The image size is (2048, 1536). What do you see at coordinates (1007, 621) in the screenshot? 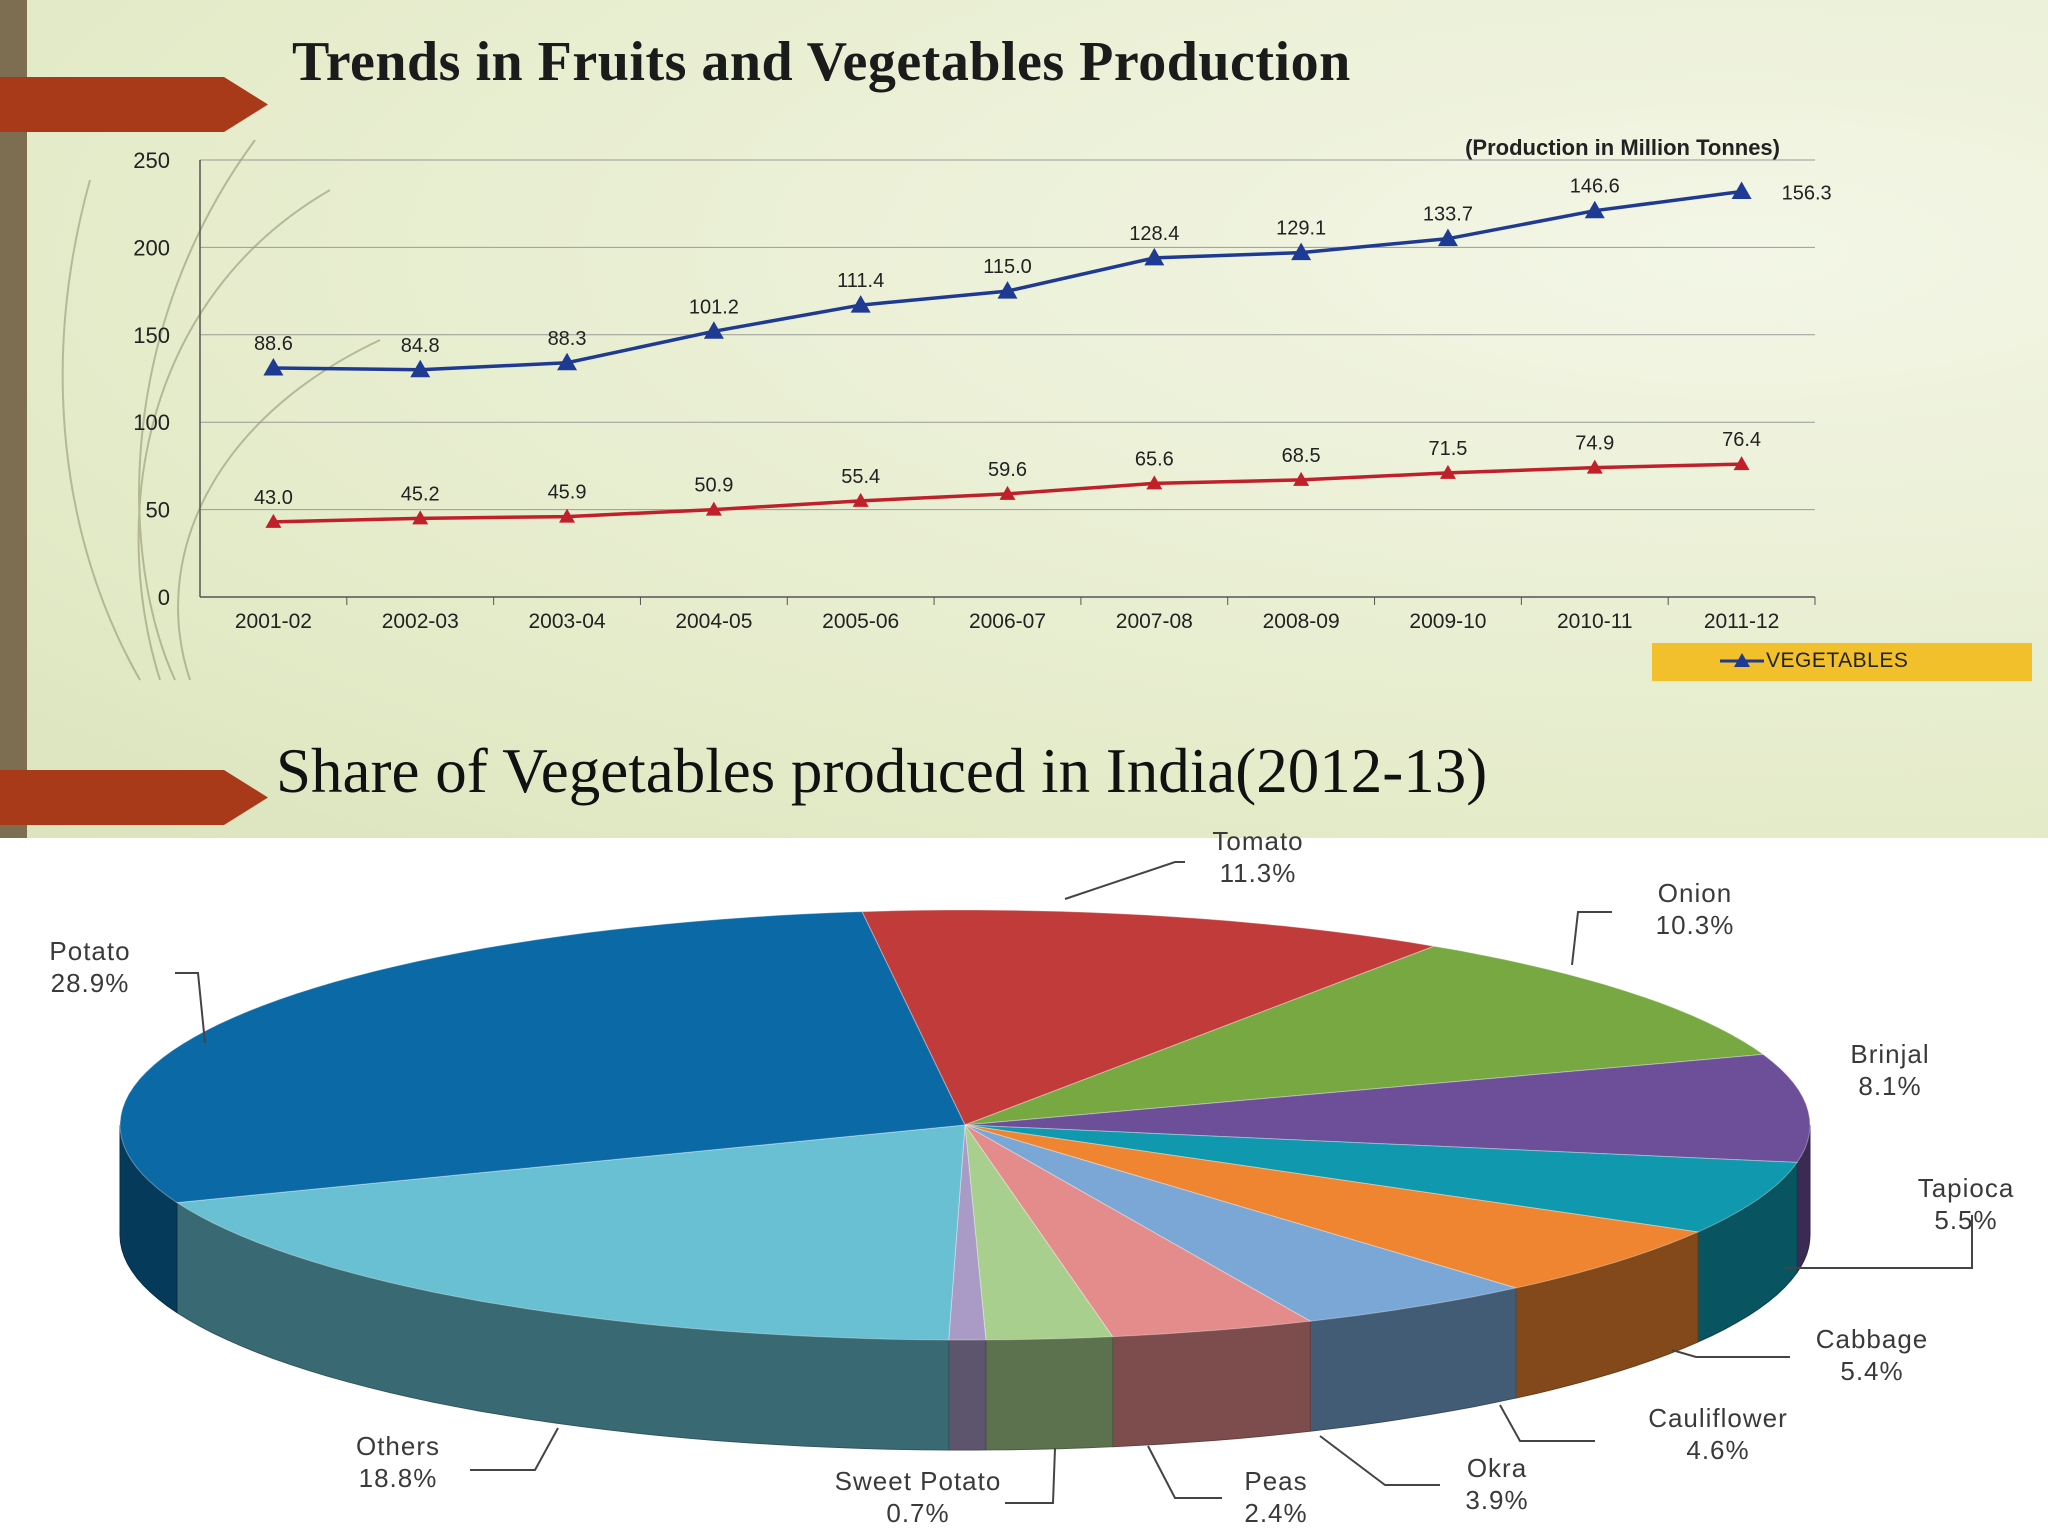
I see `x-tick-label: 2006-07` at bounding box center [1007, 621].